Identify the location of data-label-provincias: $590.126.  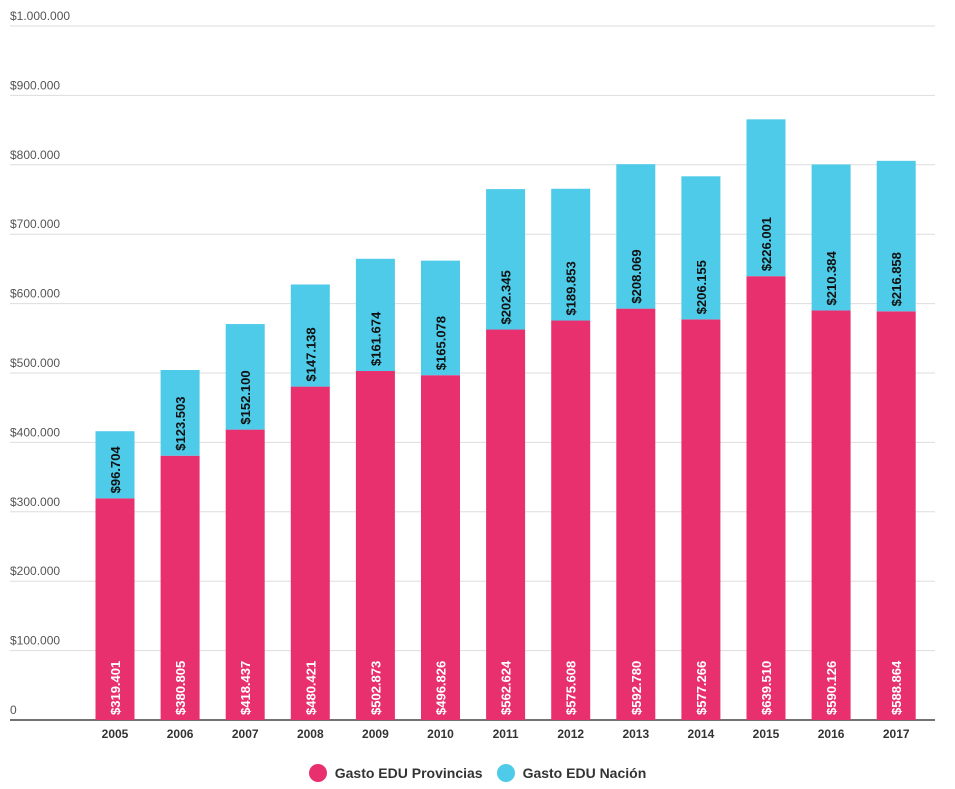
(831, 688).